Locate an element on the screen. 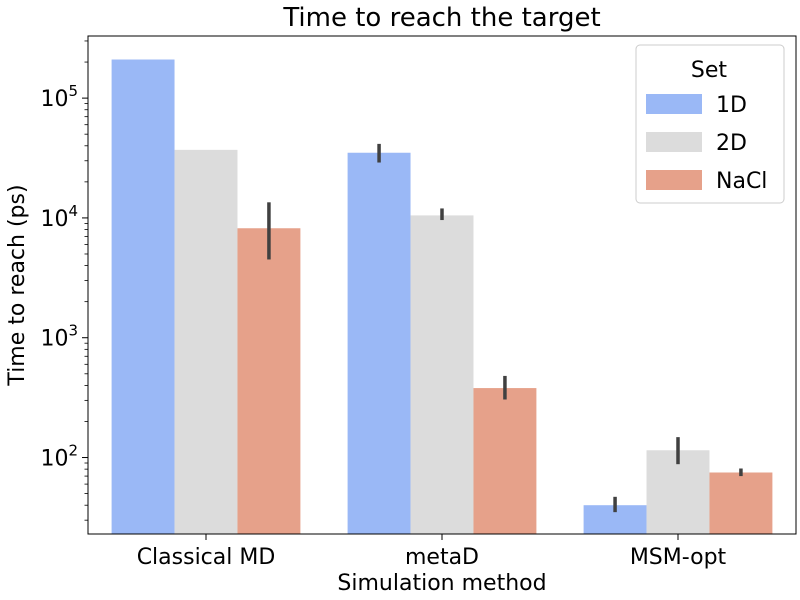  legend-swatch-1d is located at coordinates (674, 104).